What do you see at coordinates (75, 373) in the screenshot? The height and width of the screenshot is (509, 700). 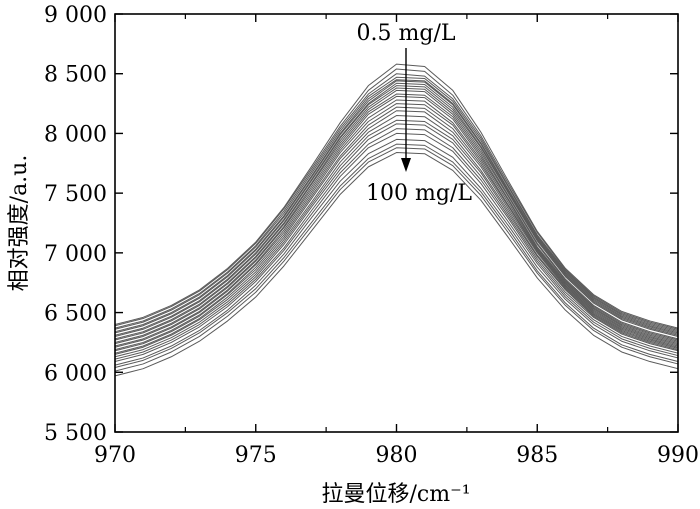 I see `y-tick-label: 6 000` at bounding box center [75, 373].